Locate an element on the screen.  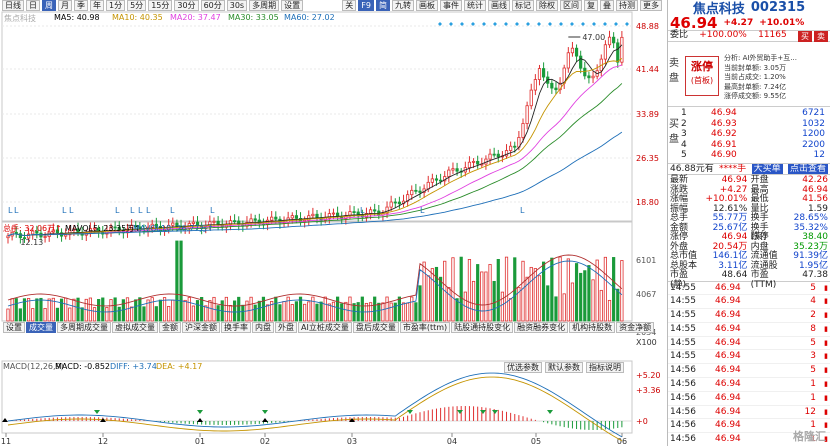
indicator-tab-7: 内盘 is located at coordinates (263, 327).